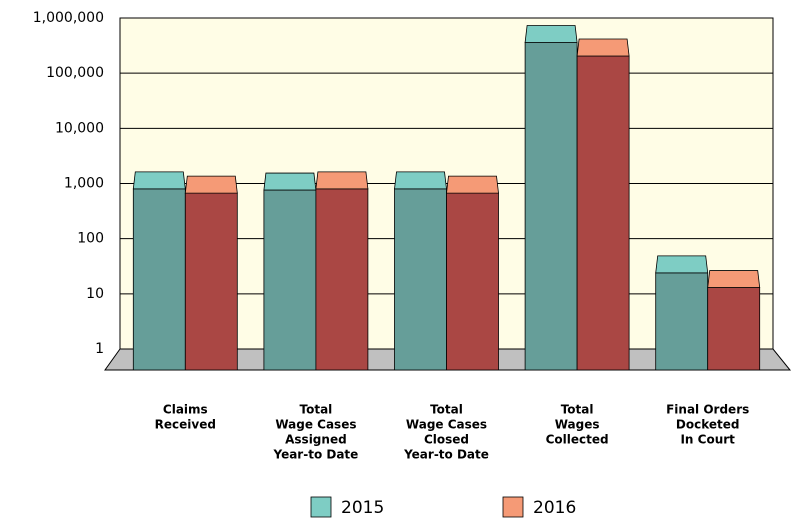 The height and width of the screenshot is (520, 796). I want to click on legend-label: 2015, so click(362, 508).